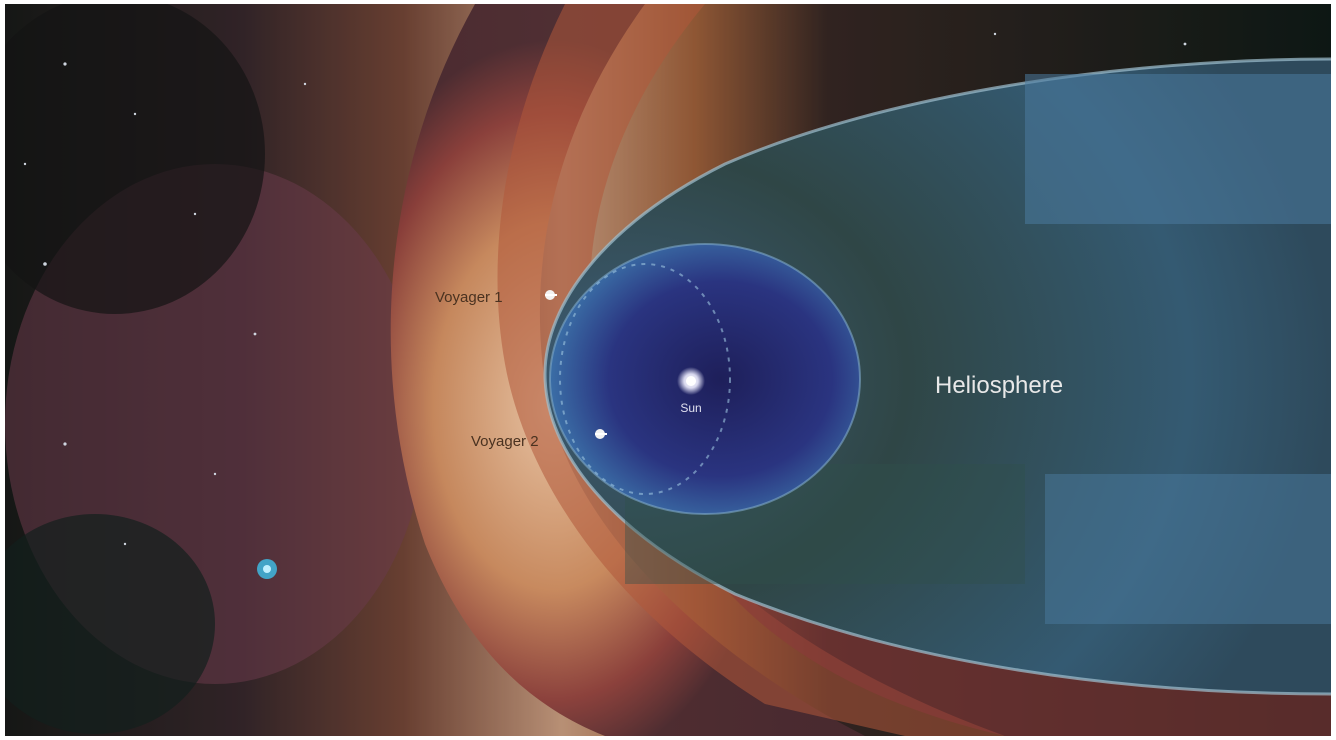  I want to click on sun-label: Sun, so click(690, 408).